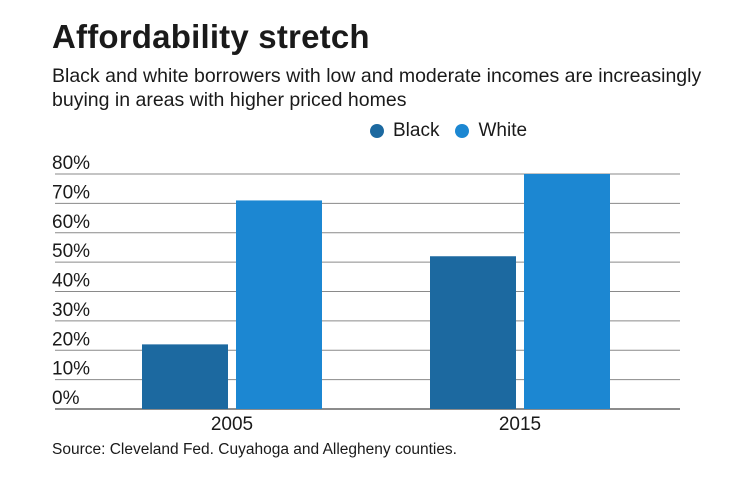  What do you see at coordinates (211, 36) in the screenshot?
I see `chart-title: Affordability stretch` at bounding box center [211, 36].